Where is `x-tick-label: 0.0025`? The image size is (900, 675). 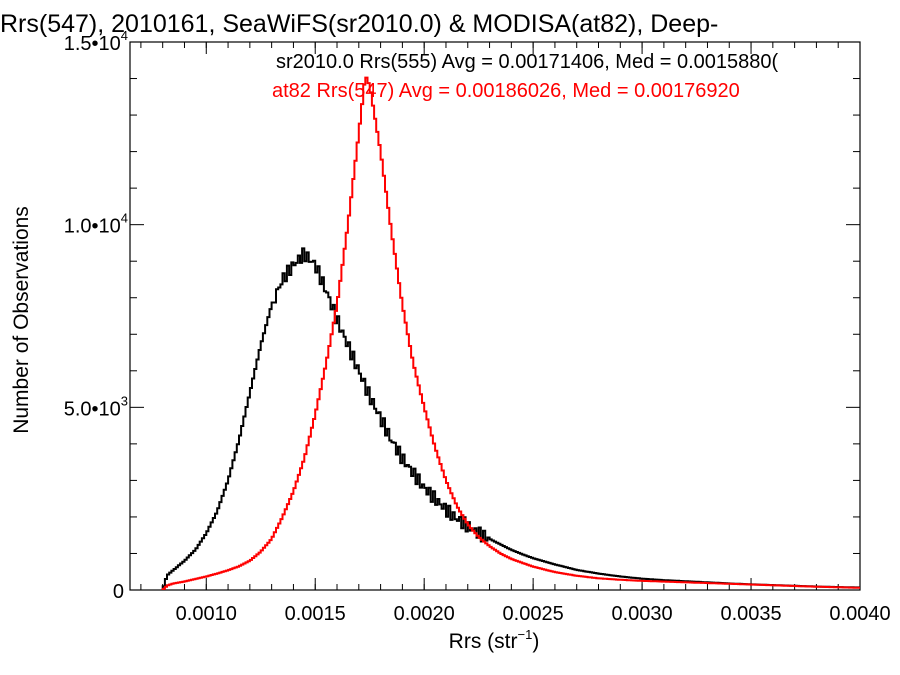
x-tick-label: 0.0025 is located at coordinates (533, 614).